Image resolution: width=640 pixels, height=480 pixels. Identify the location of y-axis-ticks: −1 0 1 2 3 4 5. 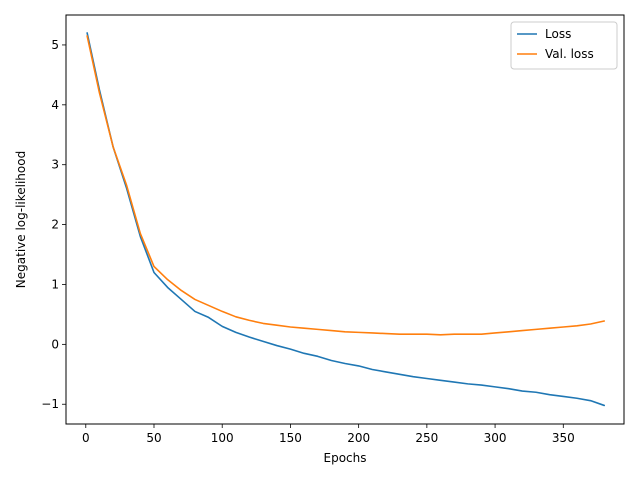
(53, 224).